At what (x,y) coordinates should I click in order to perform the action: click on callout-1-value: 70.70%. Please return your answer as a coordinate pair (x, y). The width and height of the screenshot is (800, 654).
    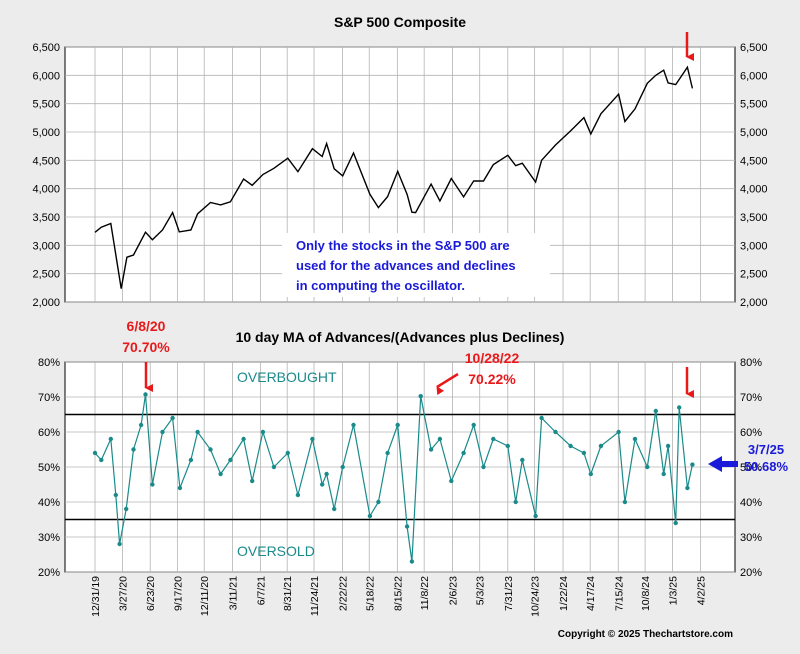
    Looking at the image, I should click on (146, 347).